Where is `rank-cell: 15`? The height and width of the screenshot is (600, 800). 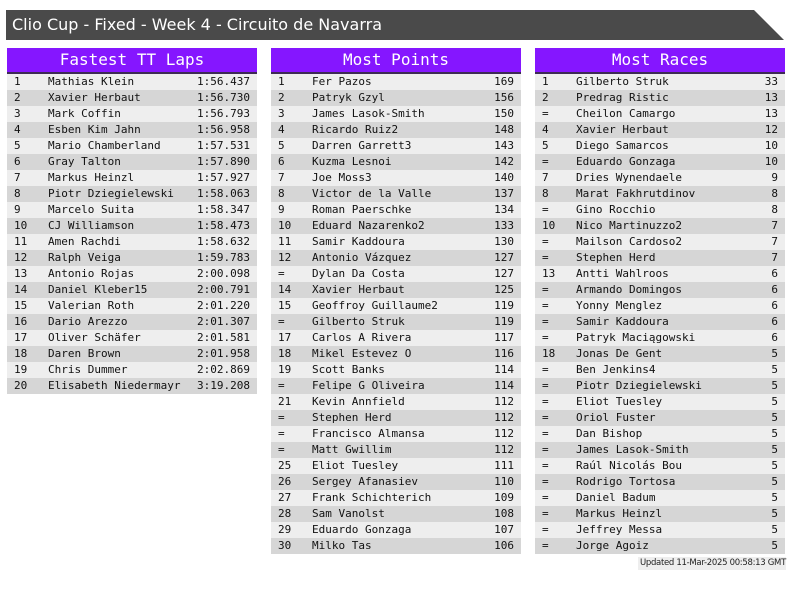
rank-cell: 15 is located at coordinates (21, 305).